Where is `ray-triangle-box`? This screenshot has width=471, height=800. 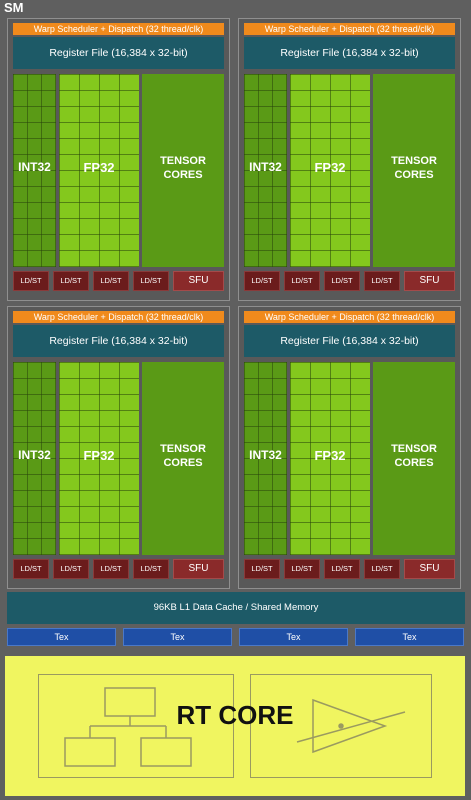
ray-triangle-box is located at coordinates (341, 726).